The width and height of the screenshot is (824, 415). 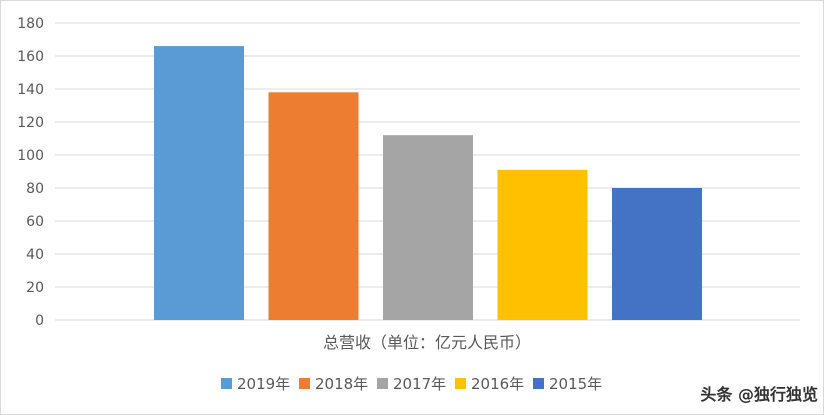 What do you see at coordinates (35, 222) in the screenshot?
I see `y-tick-label: 60` at bounding box center [35, 222].